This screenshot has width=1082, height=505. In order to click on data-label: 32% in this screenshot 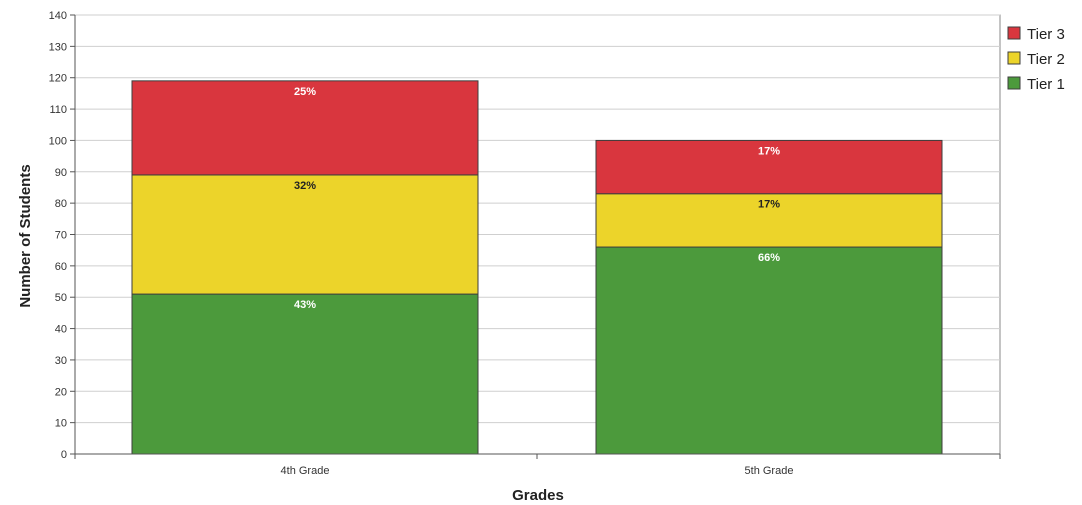, I will do `click(305, 186)`.